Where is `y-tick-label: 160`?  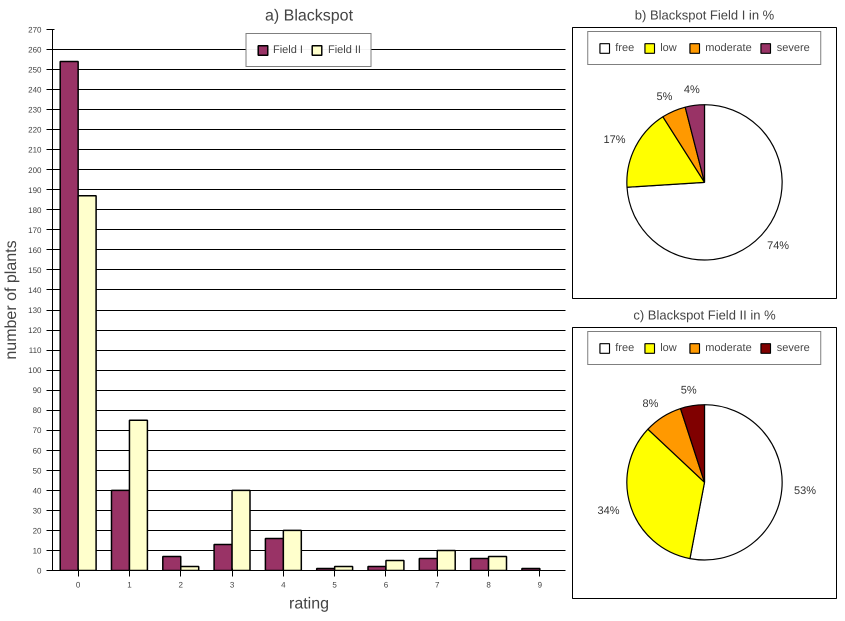
y-tick-label: 160 is located at coordinates (35, 250).